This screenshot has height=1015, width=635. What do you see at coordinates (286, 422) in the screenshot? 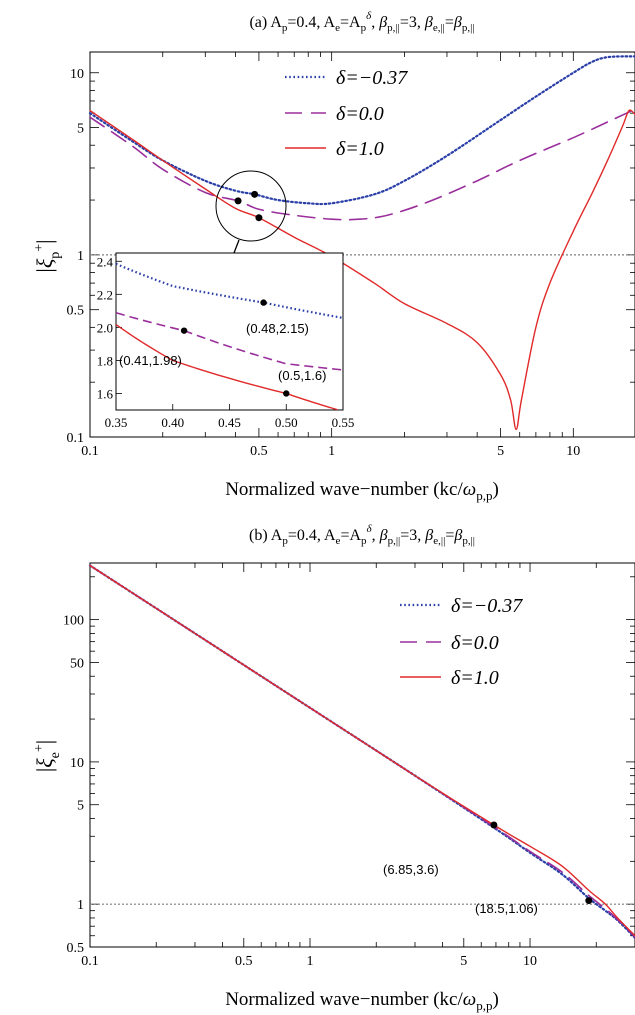
I see `inset-x-tick-label: 0.50` at bounding box center [286, 422].